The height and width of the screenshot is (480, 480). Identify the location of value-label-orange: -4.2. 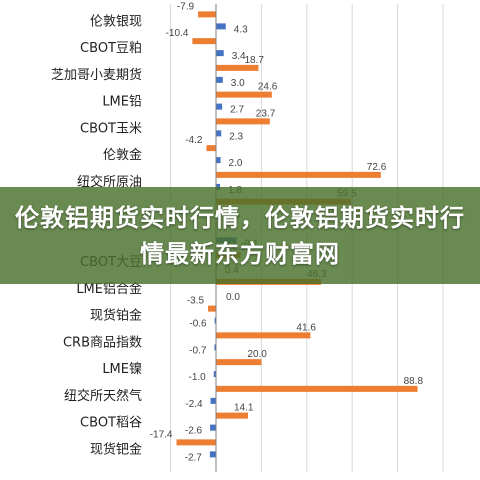
(194, 140).